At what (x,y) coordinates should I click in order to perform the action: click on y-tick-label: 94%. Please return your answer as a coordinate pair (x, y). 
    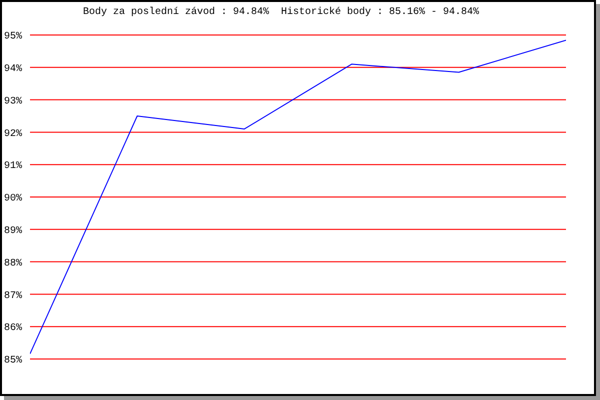
    Looking at the image, I should click on (13, 69).